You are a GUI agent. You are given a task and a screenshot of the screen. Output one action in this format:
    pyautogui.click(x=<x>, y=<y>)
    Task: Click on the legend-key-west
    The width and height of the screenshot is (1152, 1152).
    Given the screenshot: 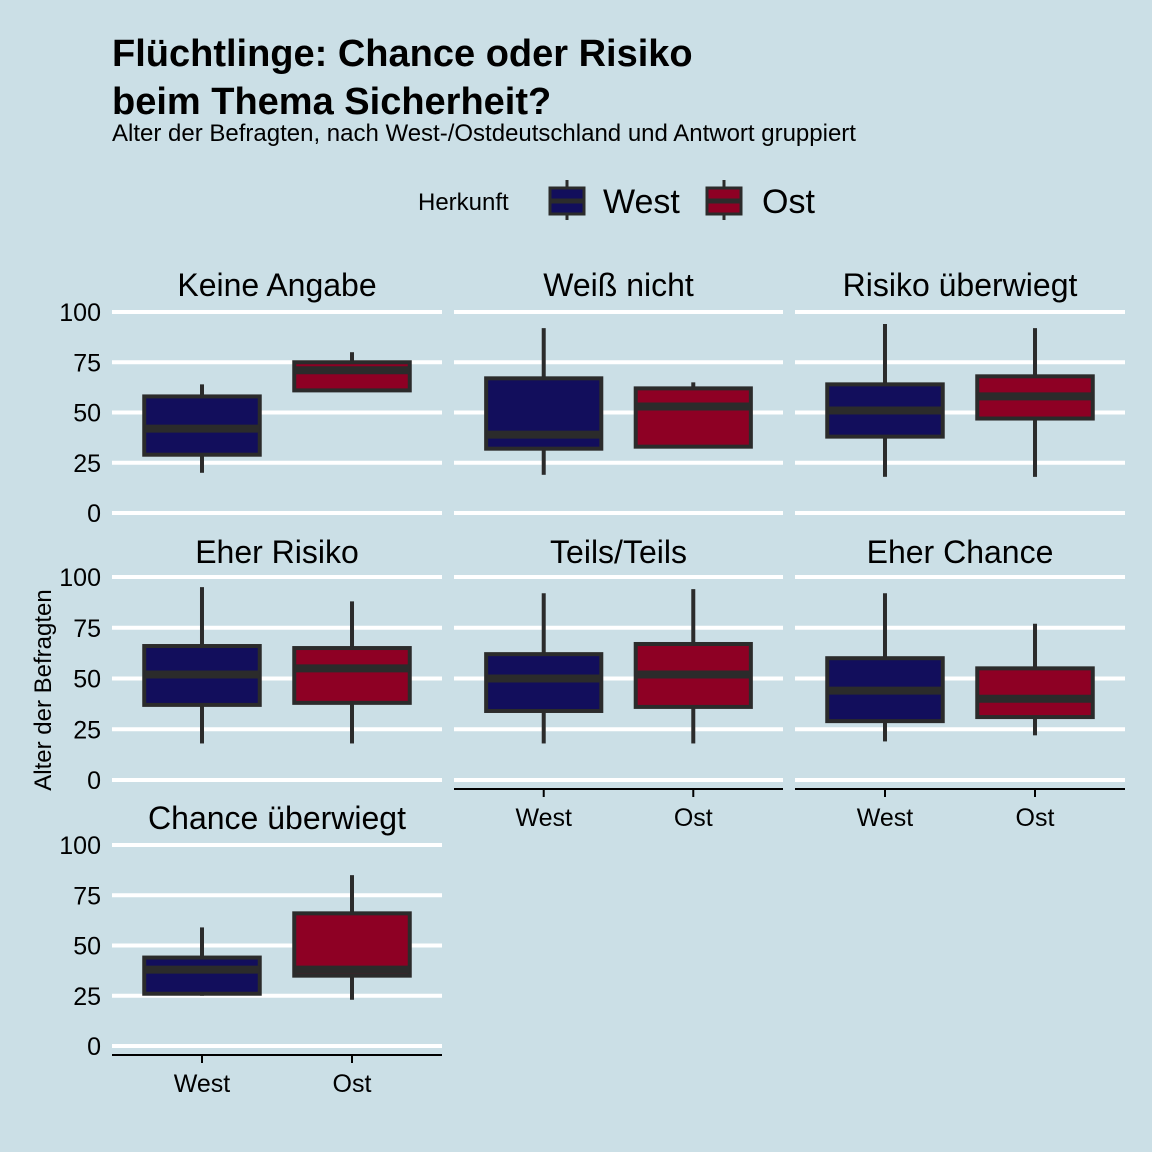 What is the action you would take?
    pyautogui.click(x=567, y=200)
    